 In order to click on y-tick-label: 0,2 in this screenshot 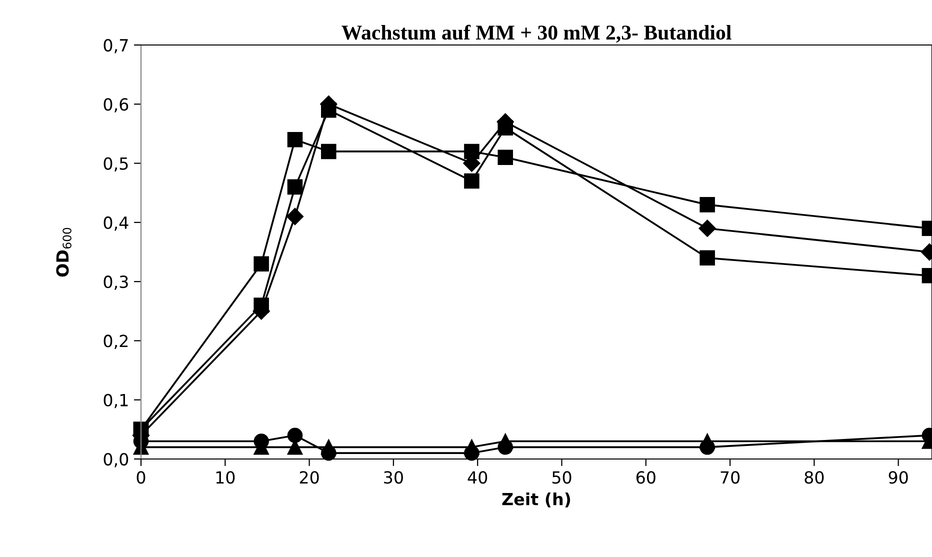, I will do `click(116, 341)`.